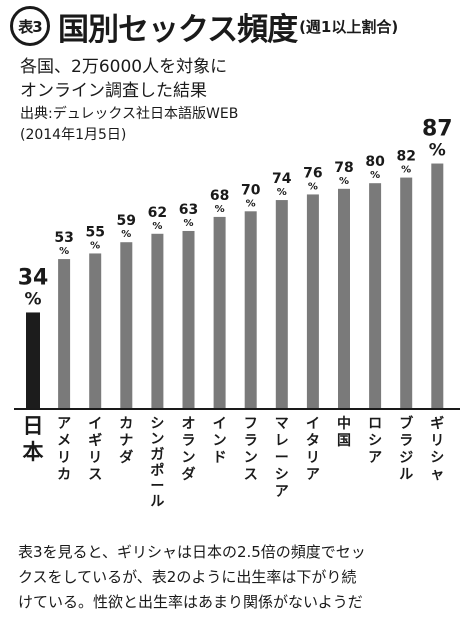 This screenshot has width=473, height=620. Describe the element at coordinates (157, 320) in the screenshot. I see `bar-シンガポール` at that location.